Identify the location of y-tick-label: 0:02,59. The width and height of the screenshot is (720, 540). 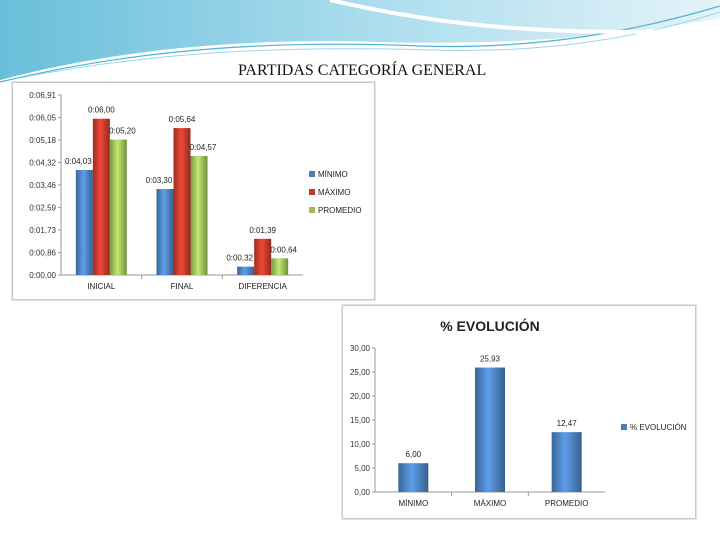
(42, 208).